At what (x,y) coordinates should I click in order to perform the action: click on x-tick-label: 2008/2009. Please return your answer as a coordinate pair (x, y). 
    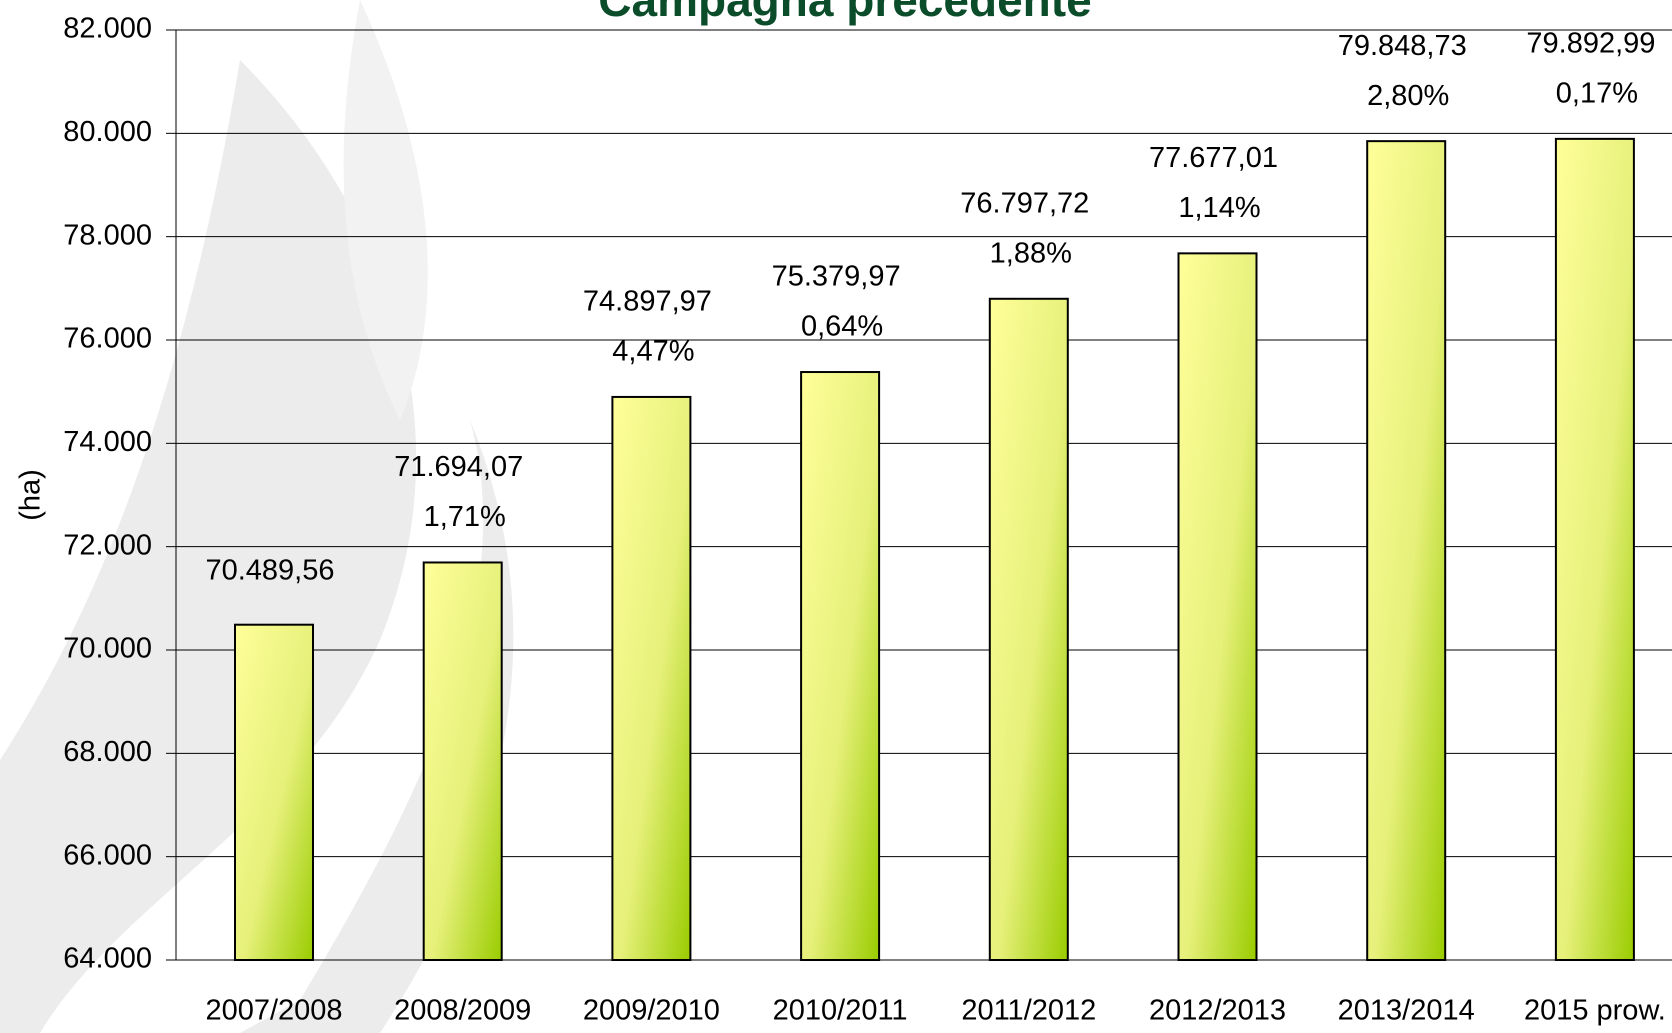
    Looking at the image, I should click on (462, 1011).